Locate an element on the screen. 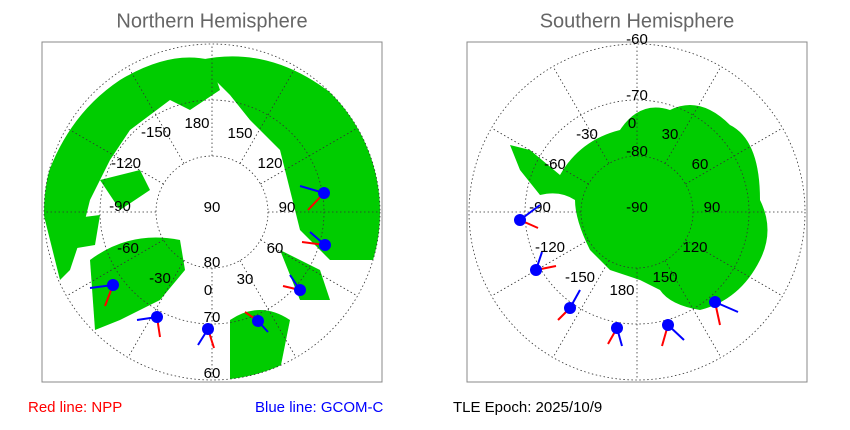 The width and height of the screenshot is (850, 430). legend-epoch: TLE Epoch: 2025/10/9 is located at coordinates (527, 407).